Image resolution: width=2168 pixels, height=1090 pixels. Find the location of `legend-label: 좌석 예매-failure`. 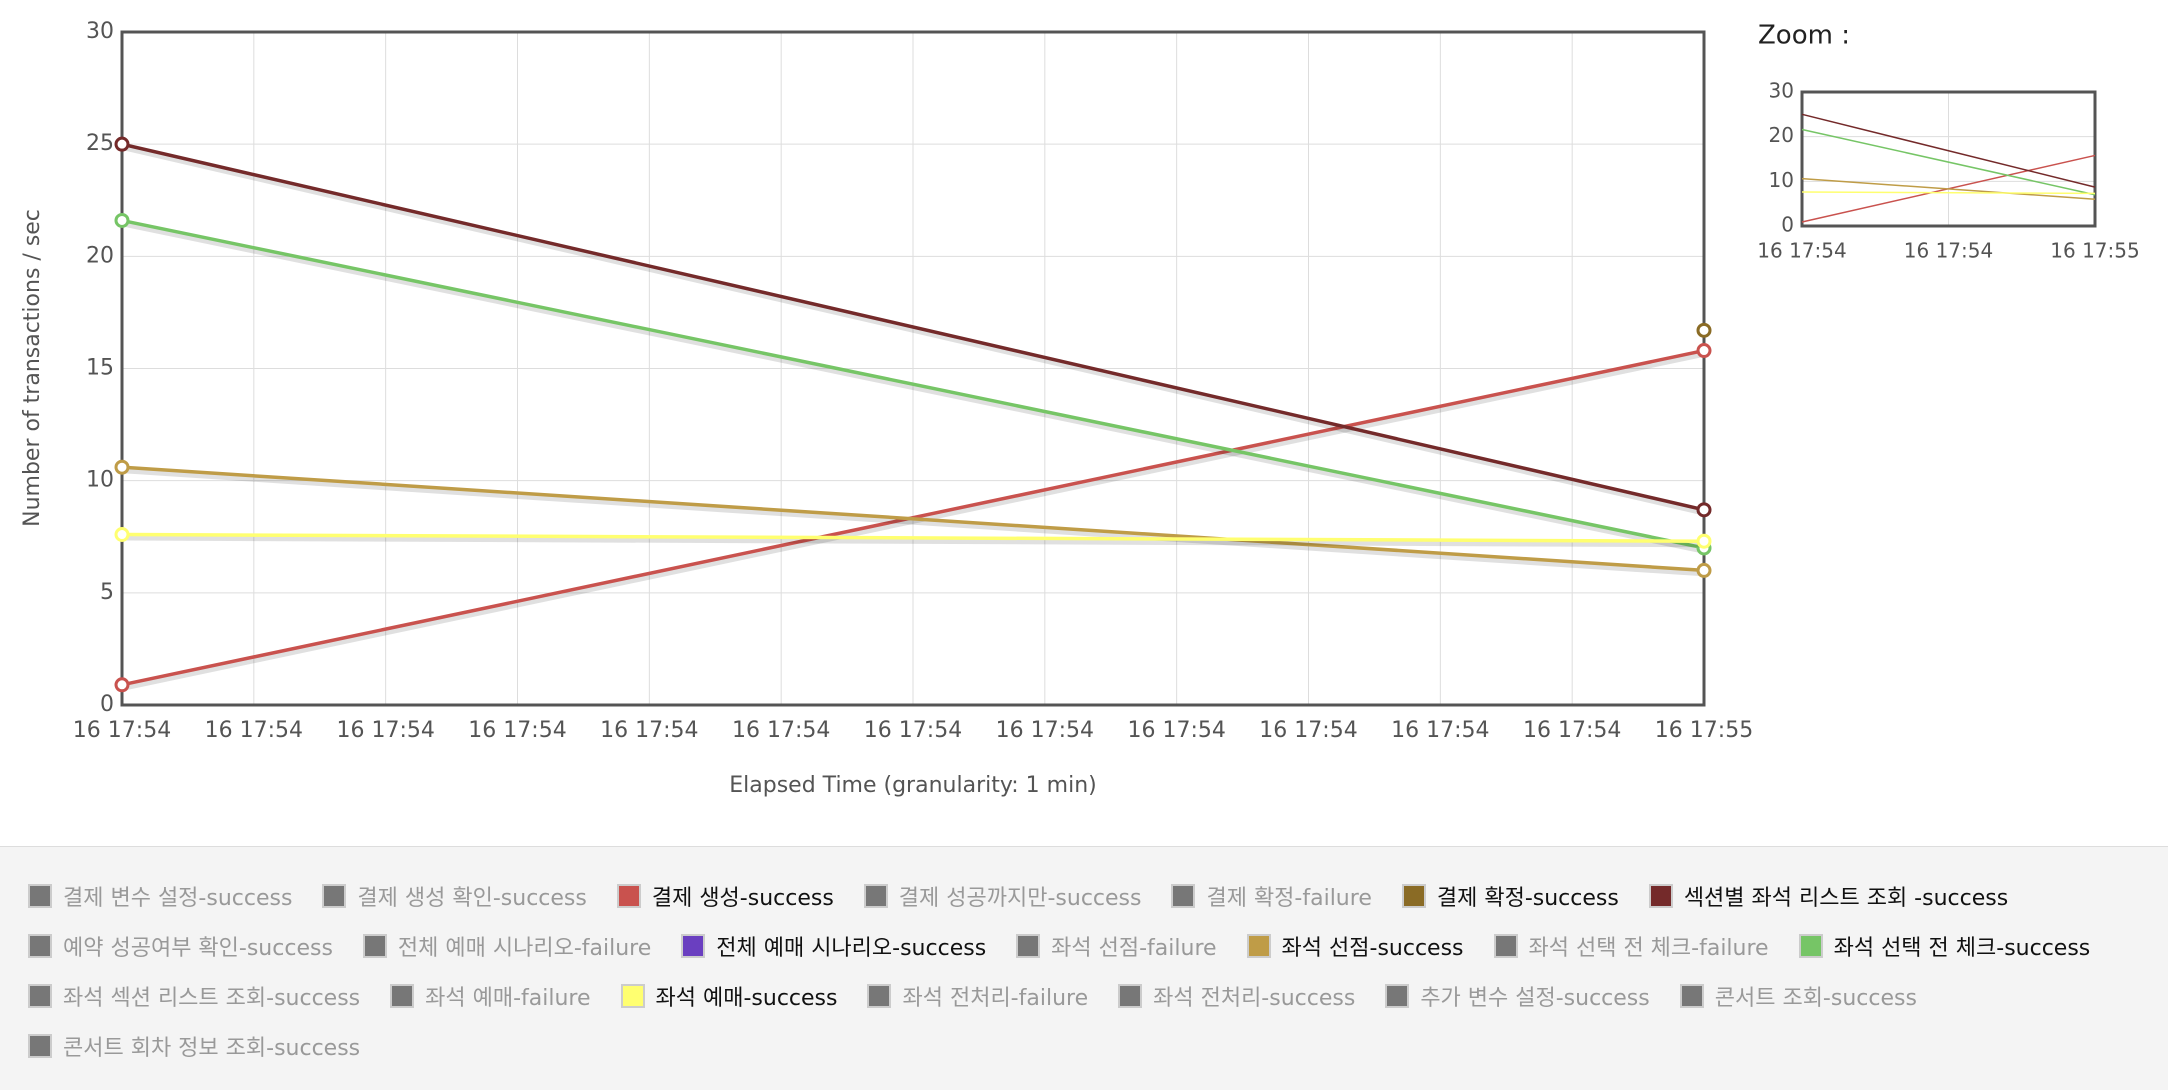

legend-label: 좌석 예매-failure is located at coordinates (508, 998).